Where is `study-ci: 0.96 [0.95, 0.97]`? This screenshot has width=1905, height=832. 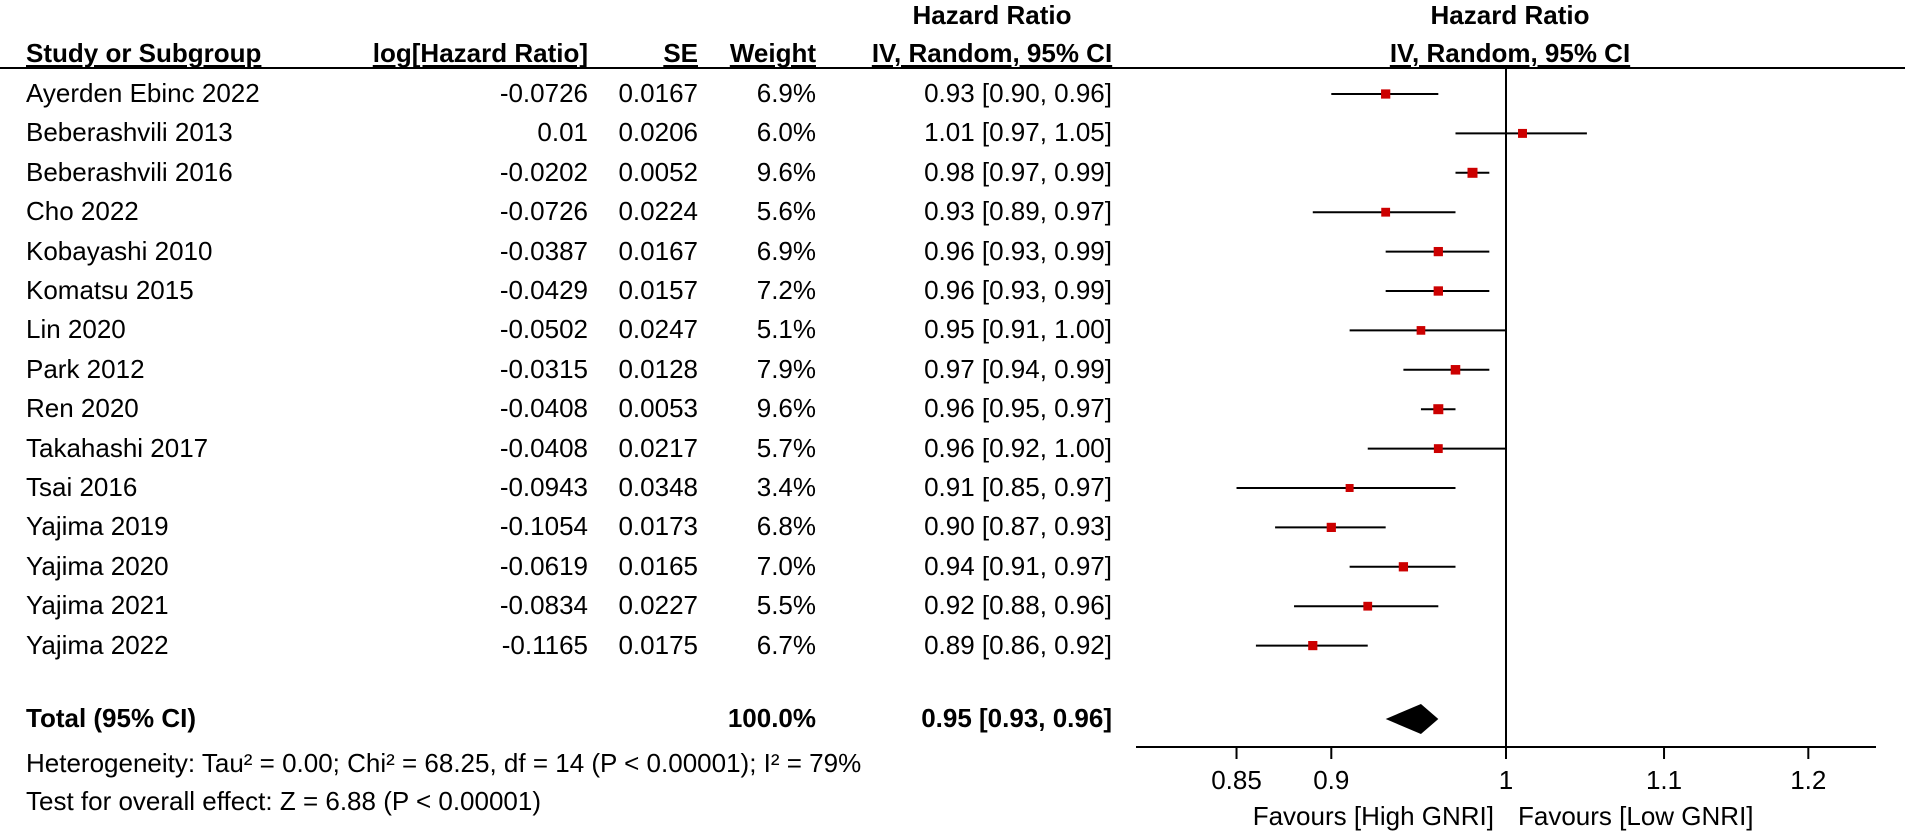
study-ci: 0.96 [0.95, 0.97] is located at coordinates (1018, 408).